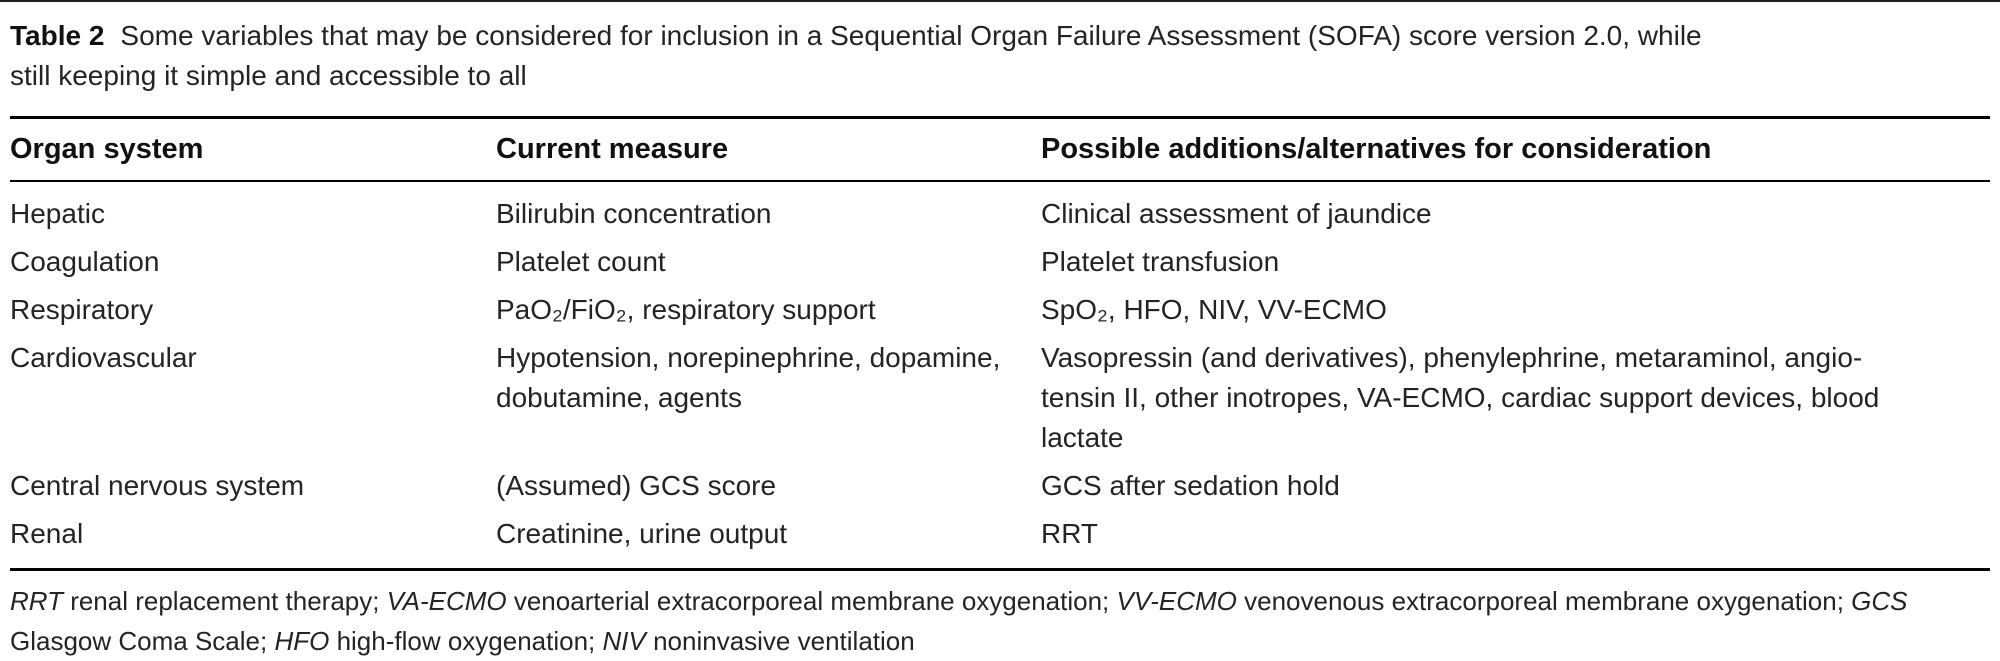 The width and height of the screenshot is (2000, 661). What do you see at coordinates (157, 485) in the screenshot?
I see `cell-organ-system: Central nervous system` at bounding box center [157, 485].